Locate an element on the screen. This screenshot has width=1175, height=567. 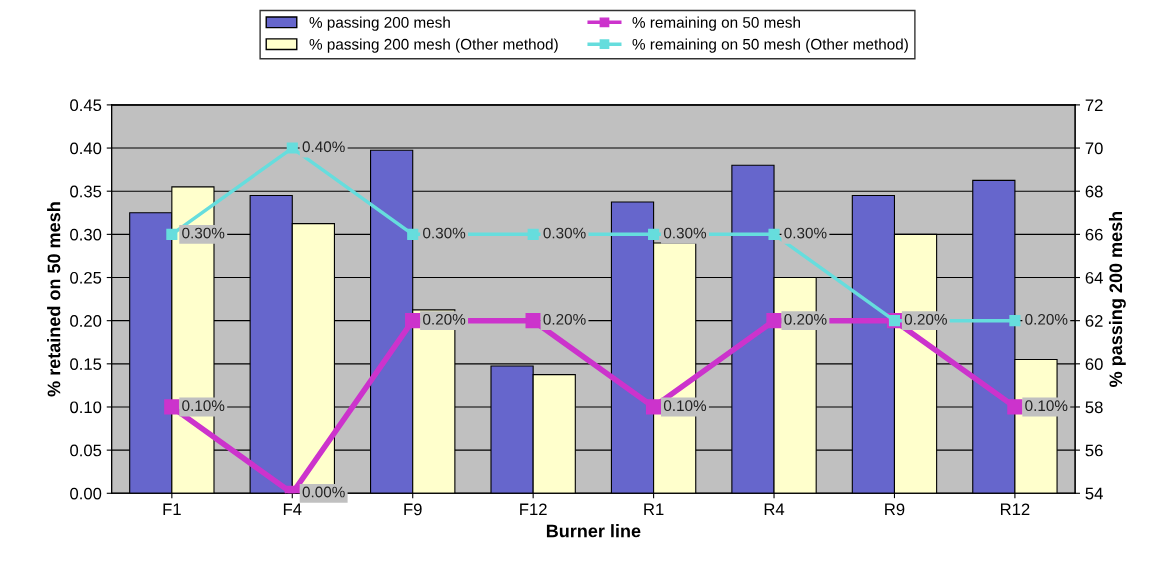
data-label: 0.00% is located at coordinates (323, 492).